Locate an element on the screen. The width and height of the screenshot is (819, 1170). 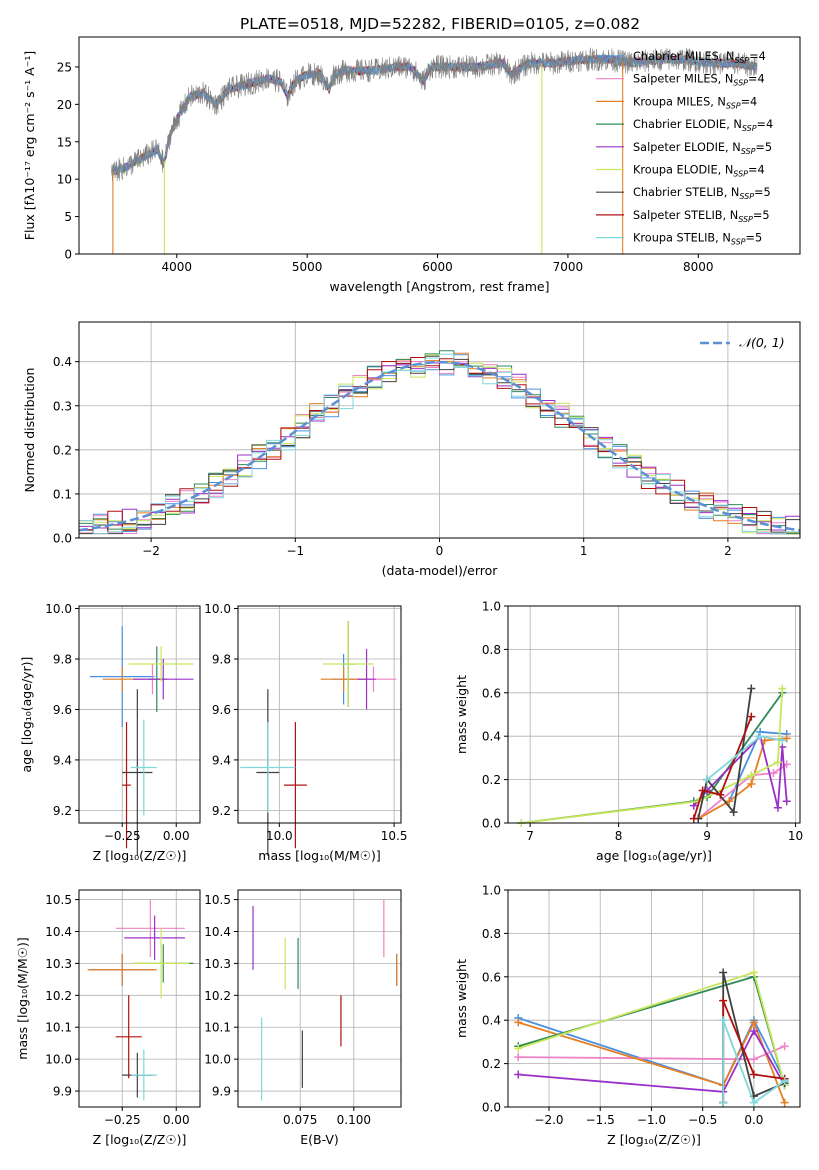
x-tick-label: 7 is located at coordinates (530, 836).